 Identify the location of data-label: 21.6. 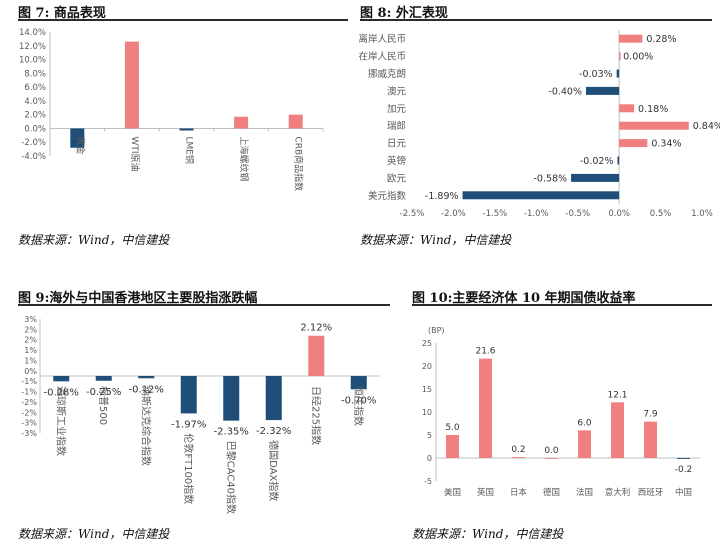
(485, 352).